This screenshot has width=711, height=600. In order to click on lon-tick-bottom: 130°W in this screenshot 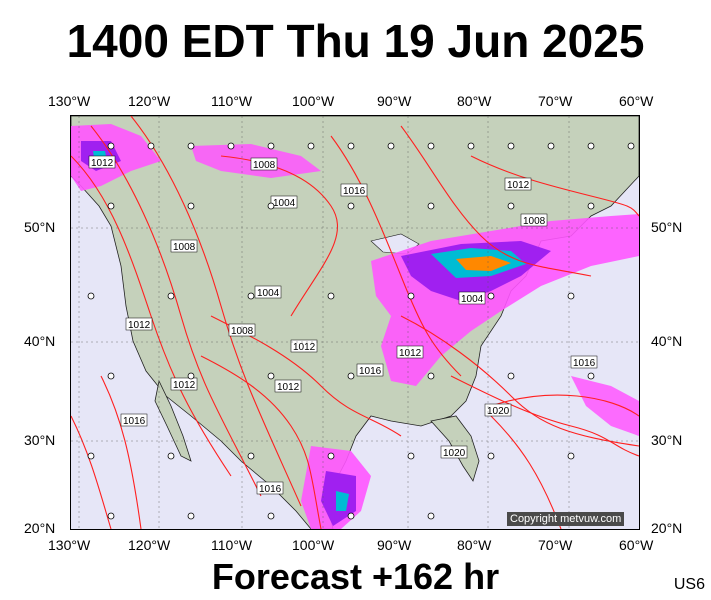, I will do `click(69, 545)`.